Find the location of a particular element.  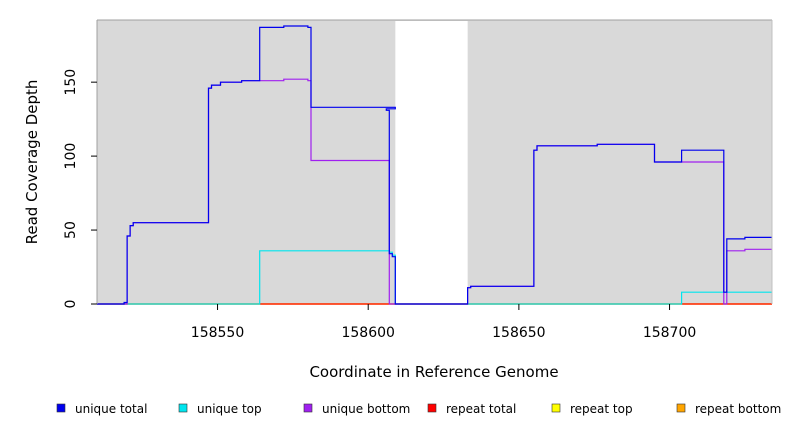

legend-item: repeat bottom is located at coordinates (728, 409).